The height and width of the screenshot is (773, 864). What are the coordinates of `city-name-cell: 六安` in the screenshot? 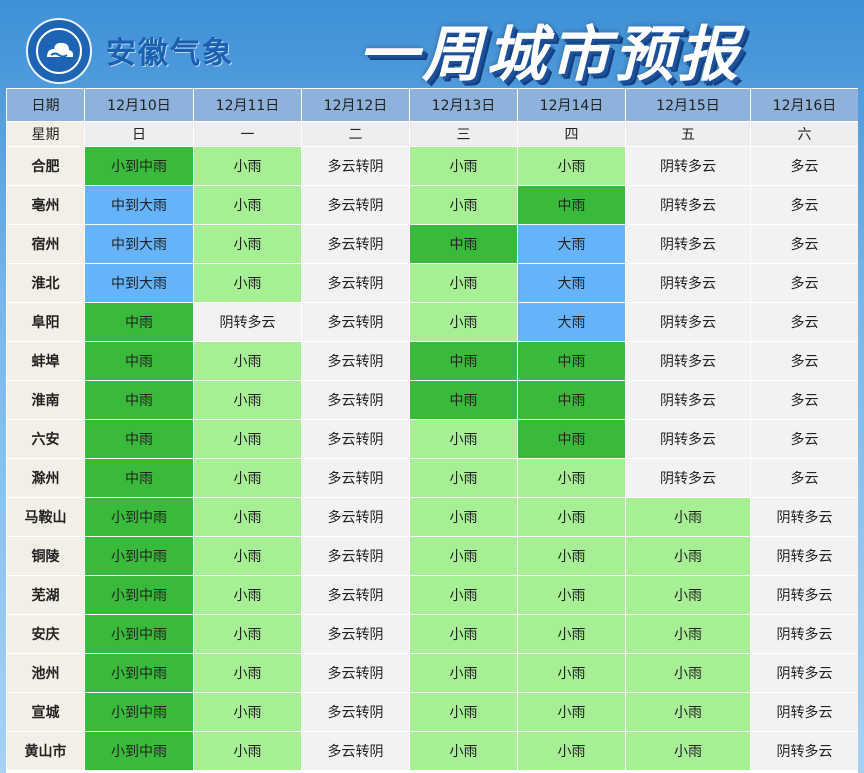 It's located at (45, 439).